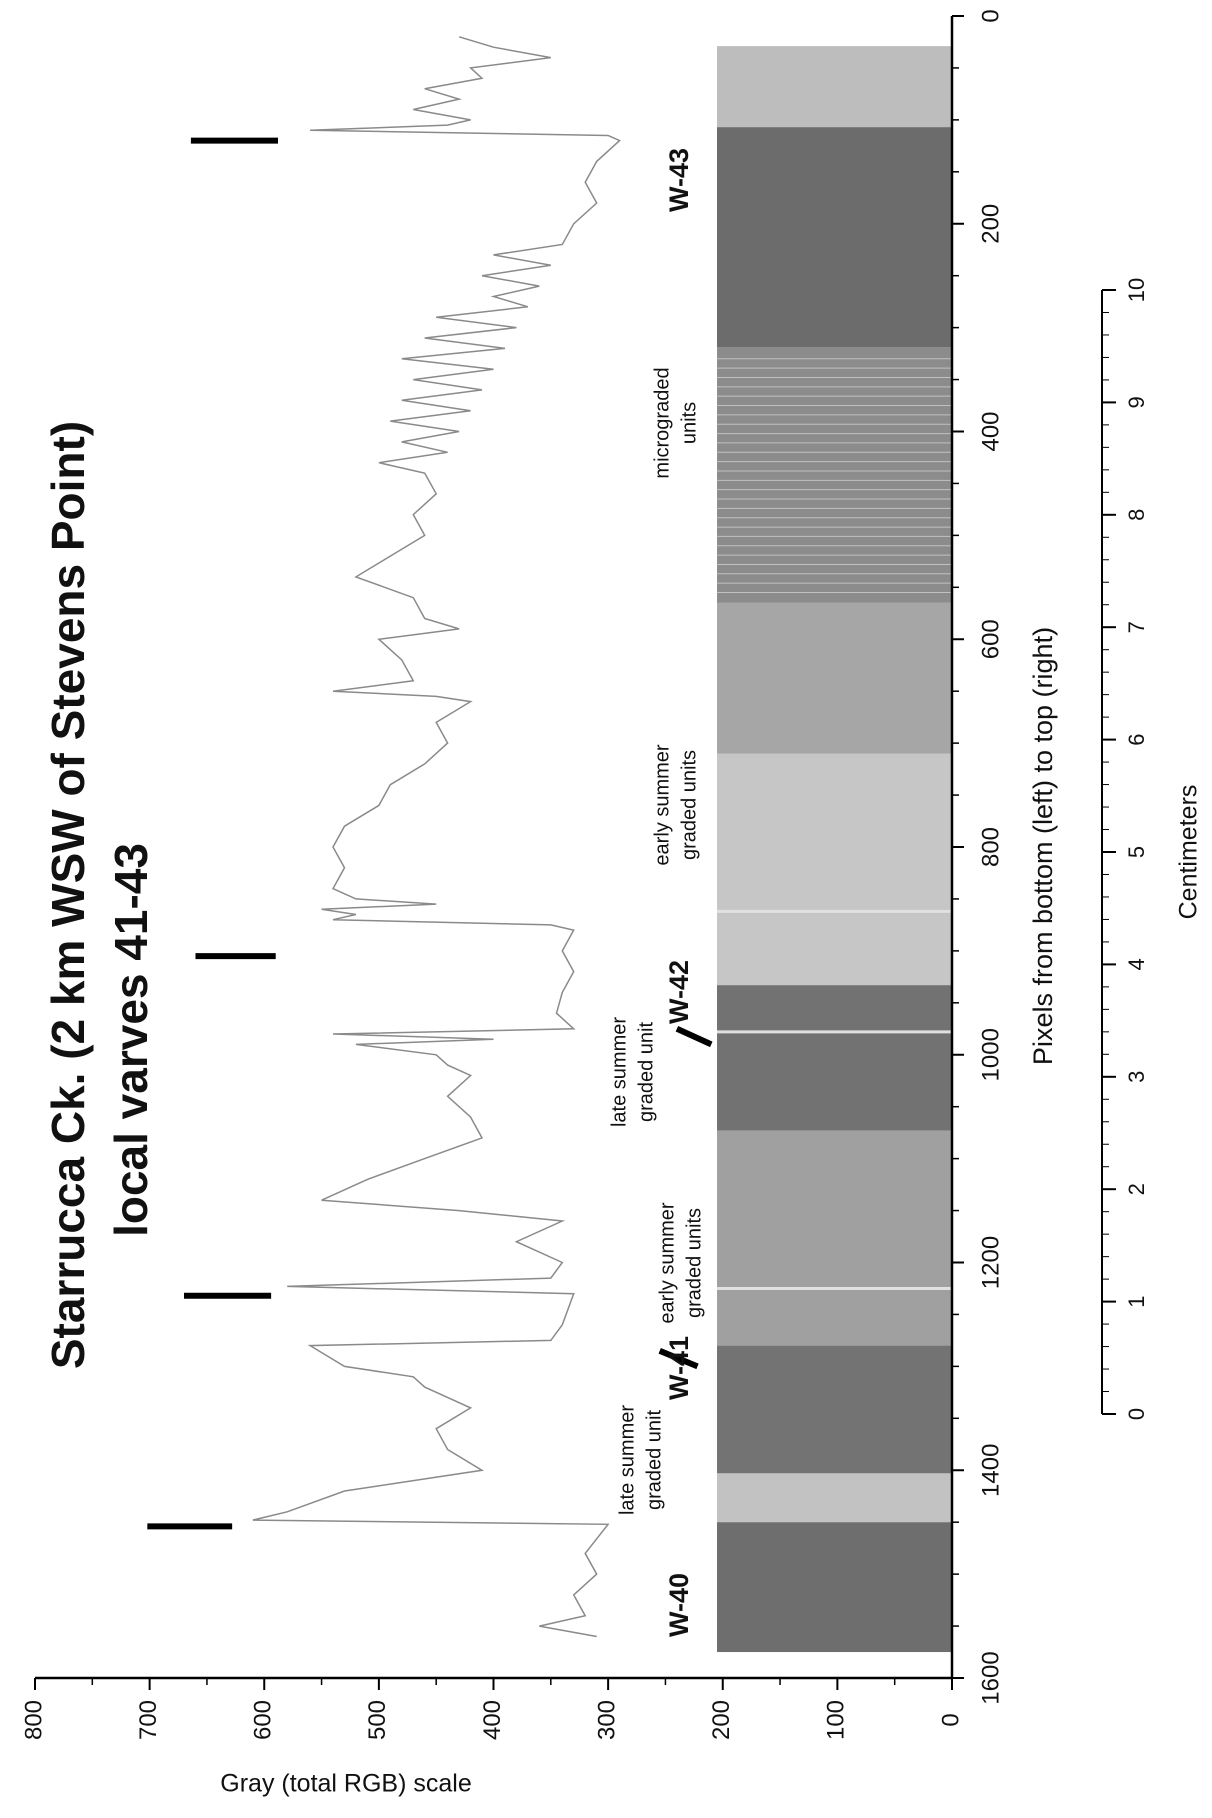  What do you see at coordinates (1136, 627) in the screenshot?
I see `scale-tick-label: 7` at bounding box center [1136, 627].